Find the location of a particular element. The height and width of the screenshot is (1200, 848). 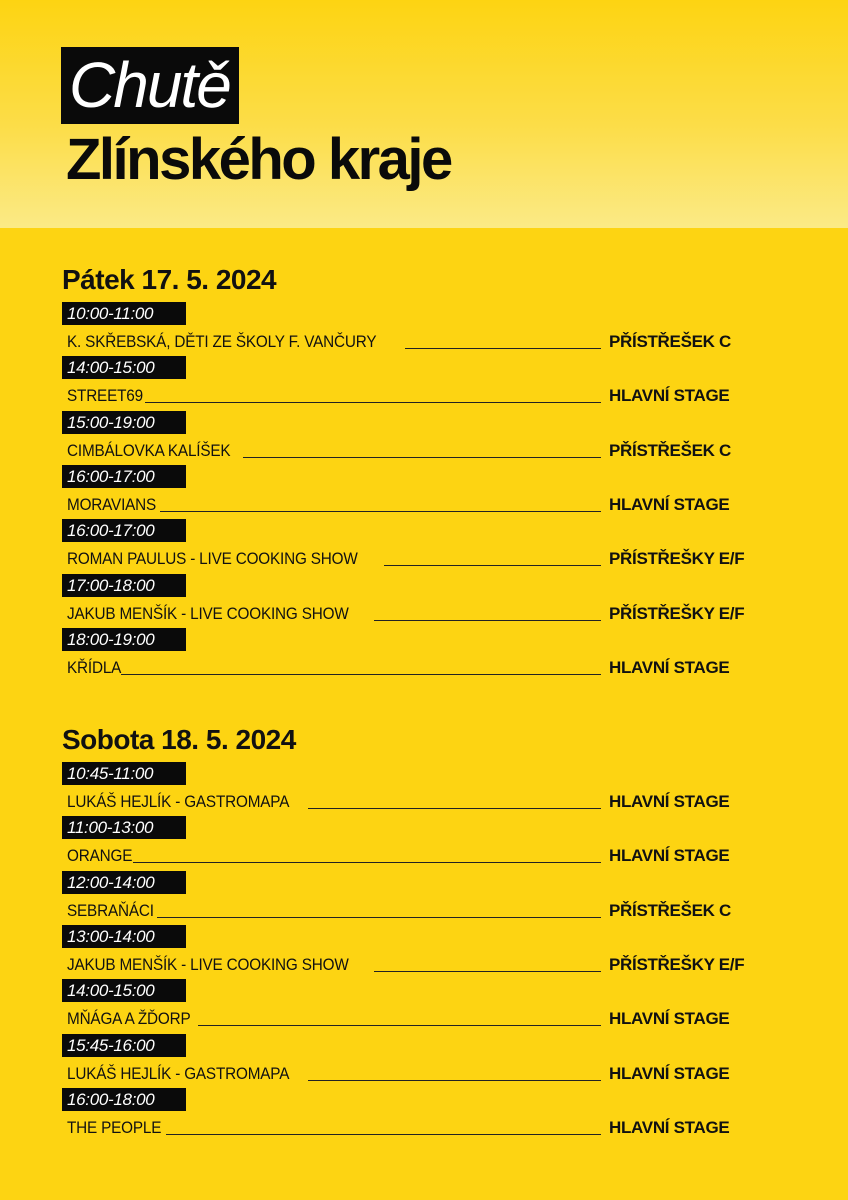

schedule-item: 16:00-18:00 THE PEOPLE HLAVNÍ STAGE is located at coordinates (412, 1114).